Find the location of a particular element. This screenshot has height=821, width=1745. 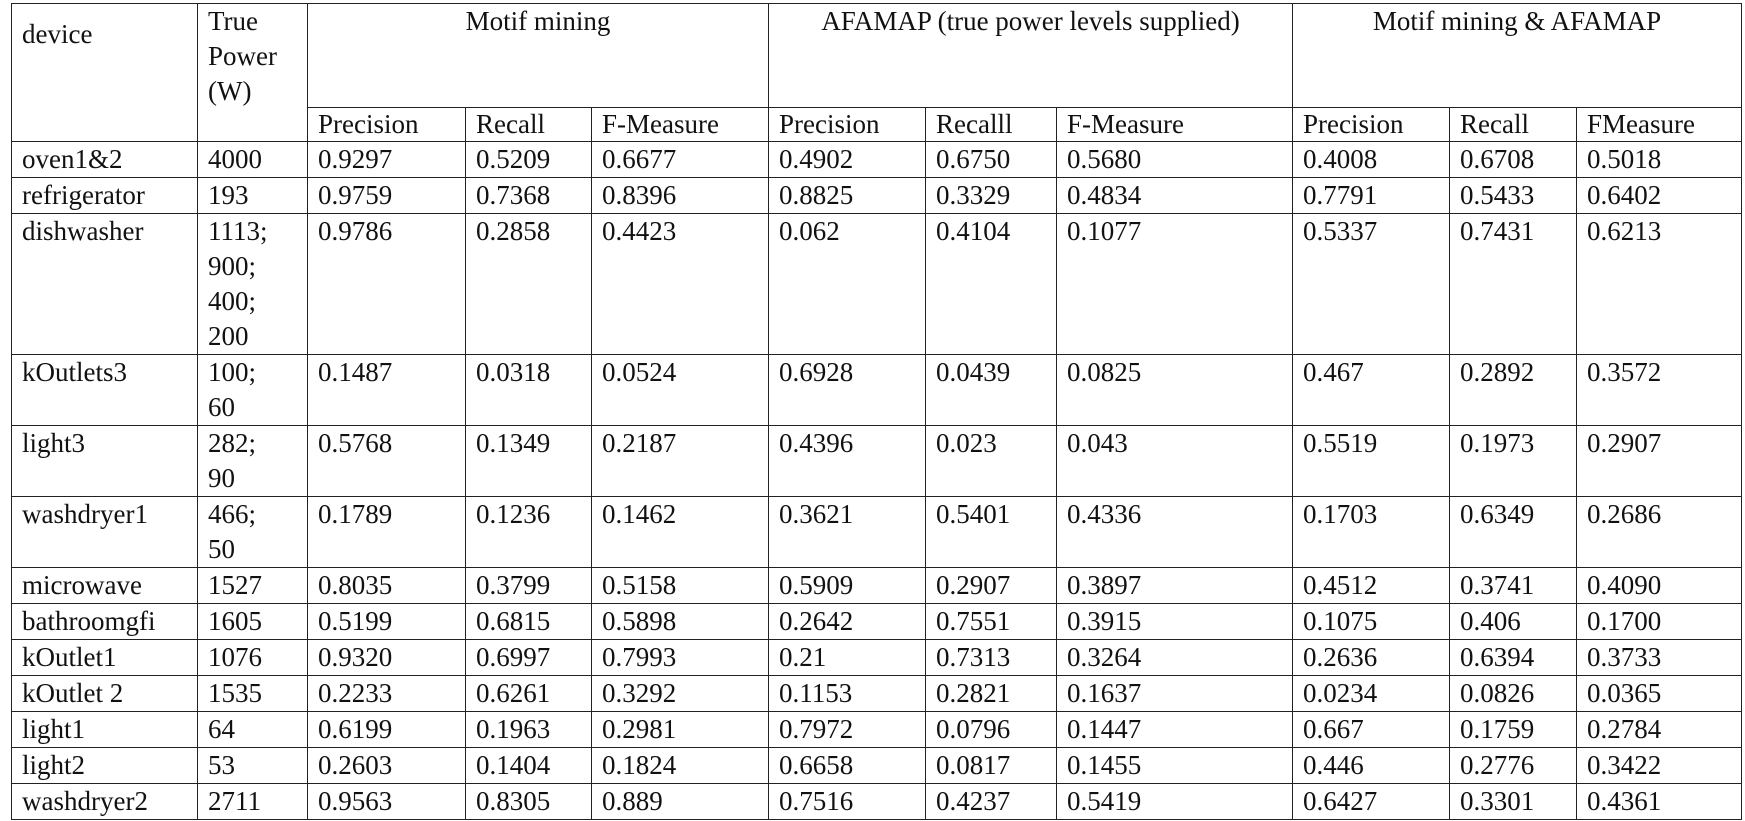

value-cell: 0.7791 is located at coordinates (1371, 195).